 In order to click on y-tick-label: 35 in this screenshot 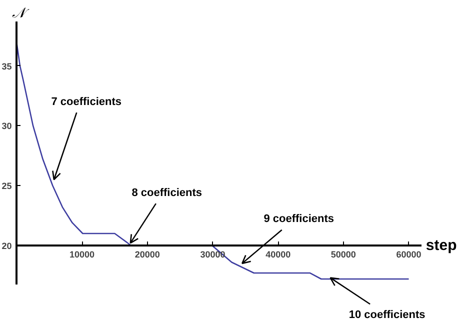, I will do `click(7, 66)`.